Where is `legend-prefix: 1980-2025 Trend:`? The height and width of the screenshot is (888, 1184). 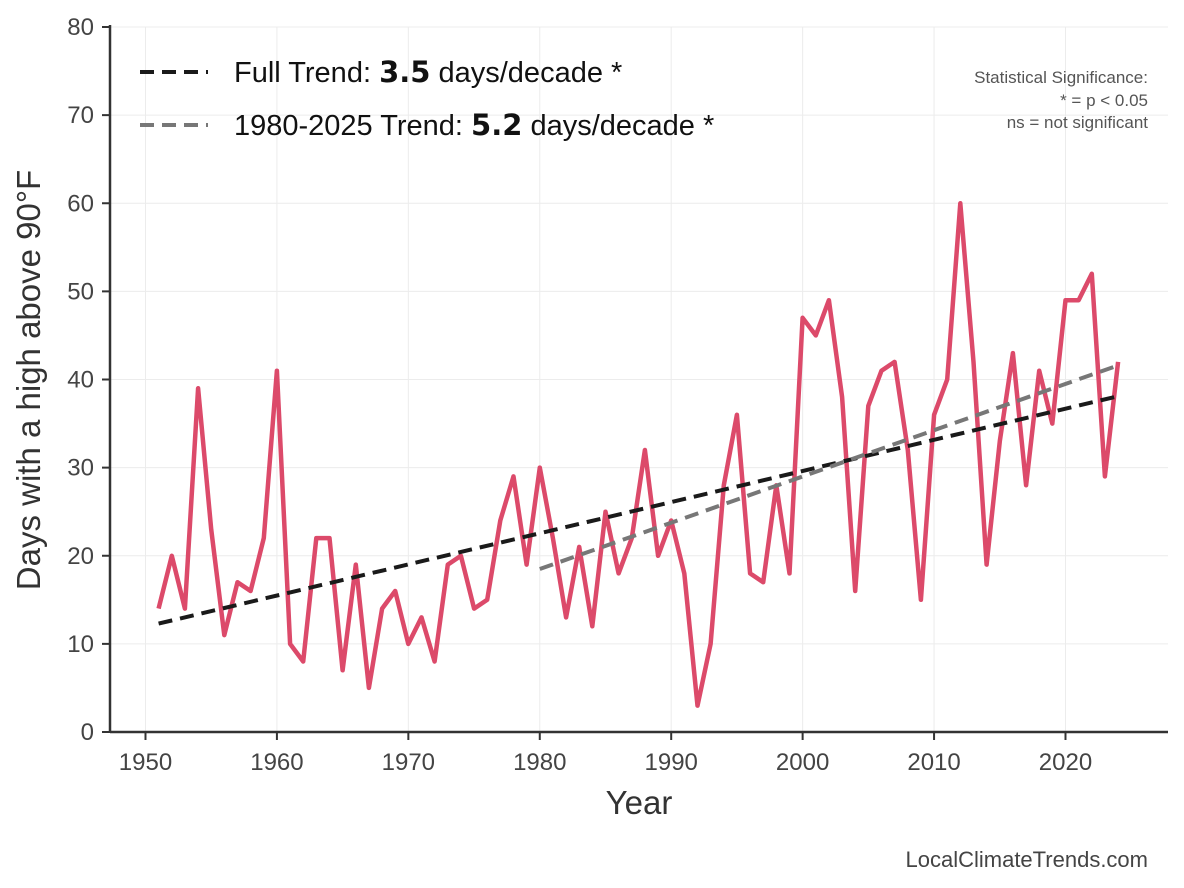
legend-prefix: 1980-2025 Trend: is located at coordinates (352, 126).